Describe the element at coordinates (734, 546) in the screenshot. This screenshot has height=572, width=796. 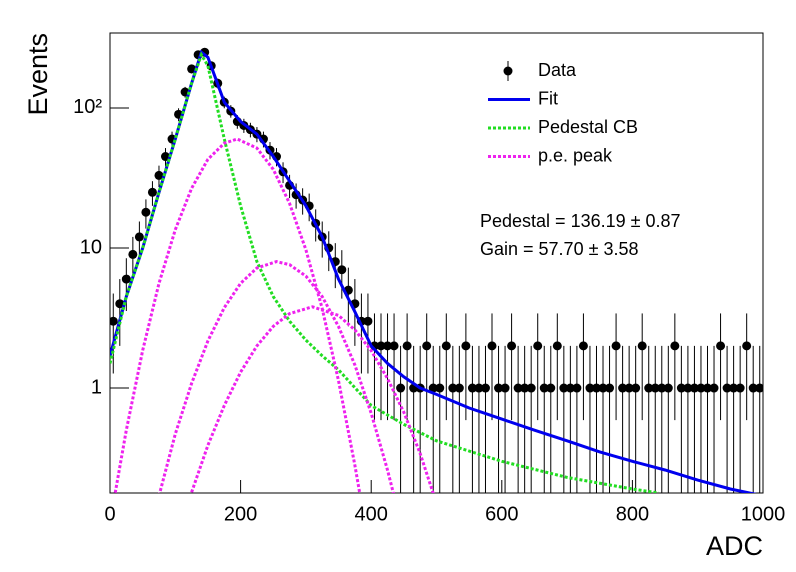
I see `x-axis-label: ADC` at that location.